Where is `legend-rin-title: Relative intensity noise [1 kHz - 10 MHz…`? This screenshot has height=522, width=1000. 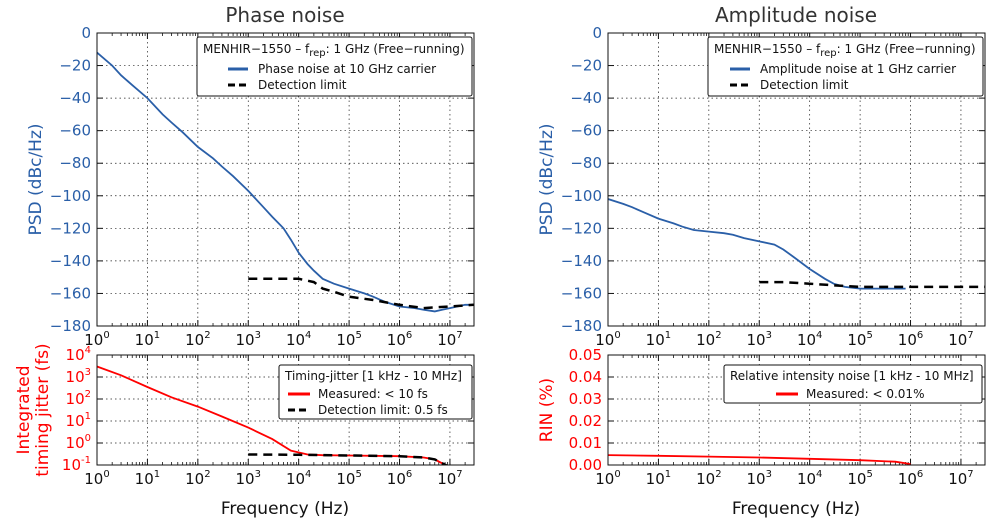 legend-rin-title: Relative intensity noise [1 kHz - 10 MHz… is located at coordinates (852, 376).